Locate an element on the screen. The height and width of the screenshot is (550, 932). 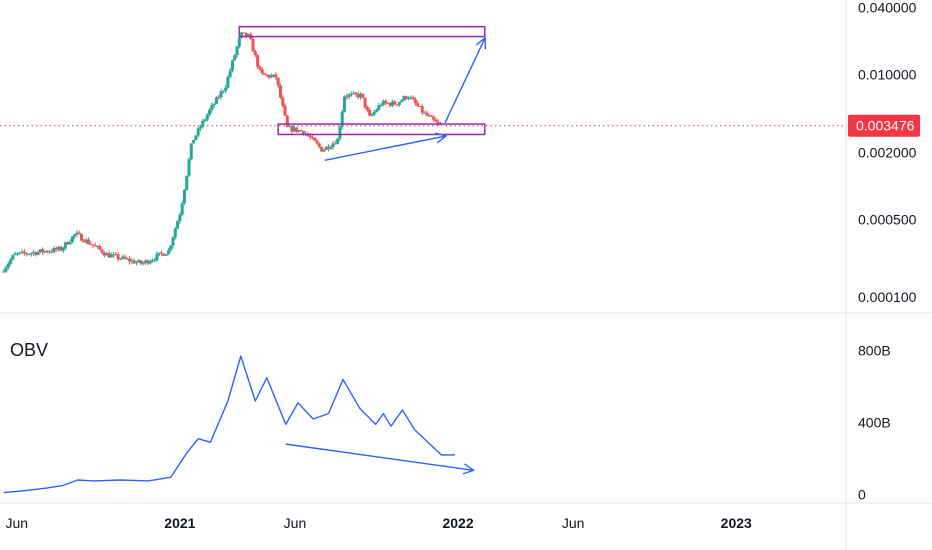
trend-arrows is located at coordinates (404, 100).